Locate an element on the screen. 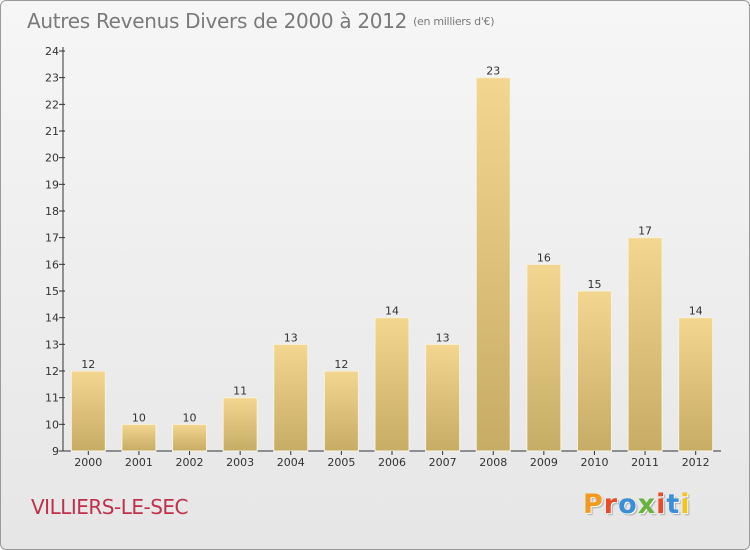  x-tick-label: 2000 is located at coordinates (88, 462).